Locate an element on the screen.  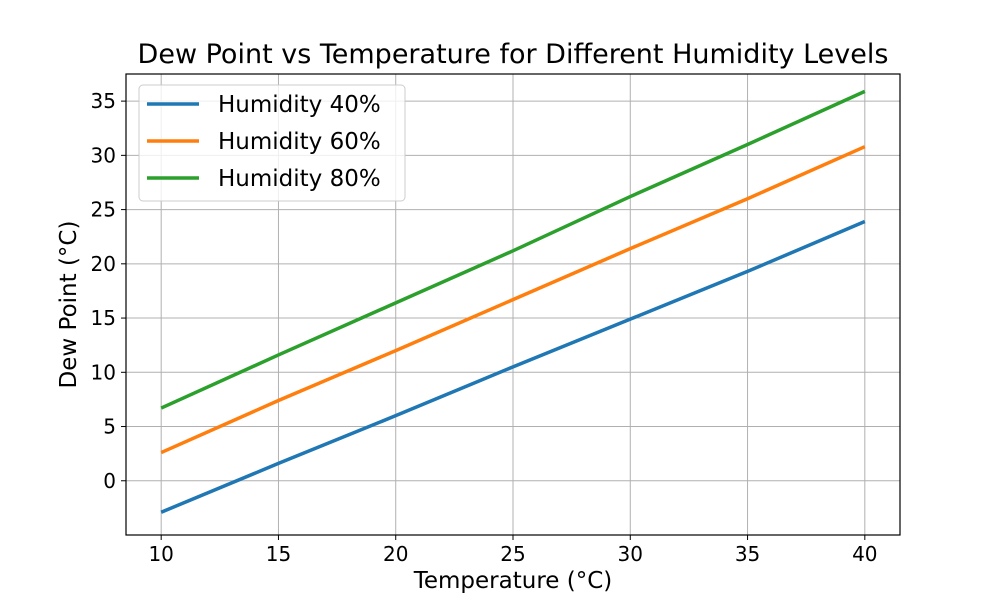
y-tick-label: 10 is located at coordinates (103, 372).